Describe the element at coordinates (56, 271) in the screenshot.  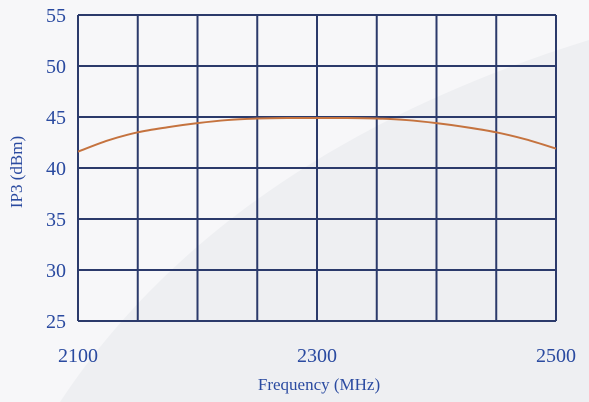
I see `y-tick-label: 30` at that location.